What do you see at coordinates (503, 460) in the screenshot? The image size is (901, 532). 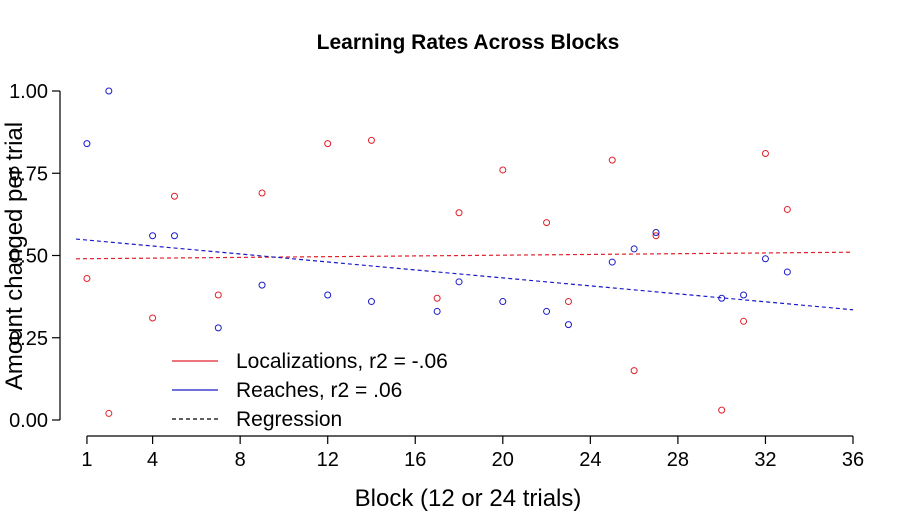 I see `x-tick-label: 20` at bounding box center [503, 460].